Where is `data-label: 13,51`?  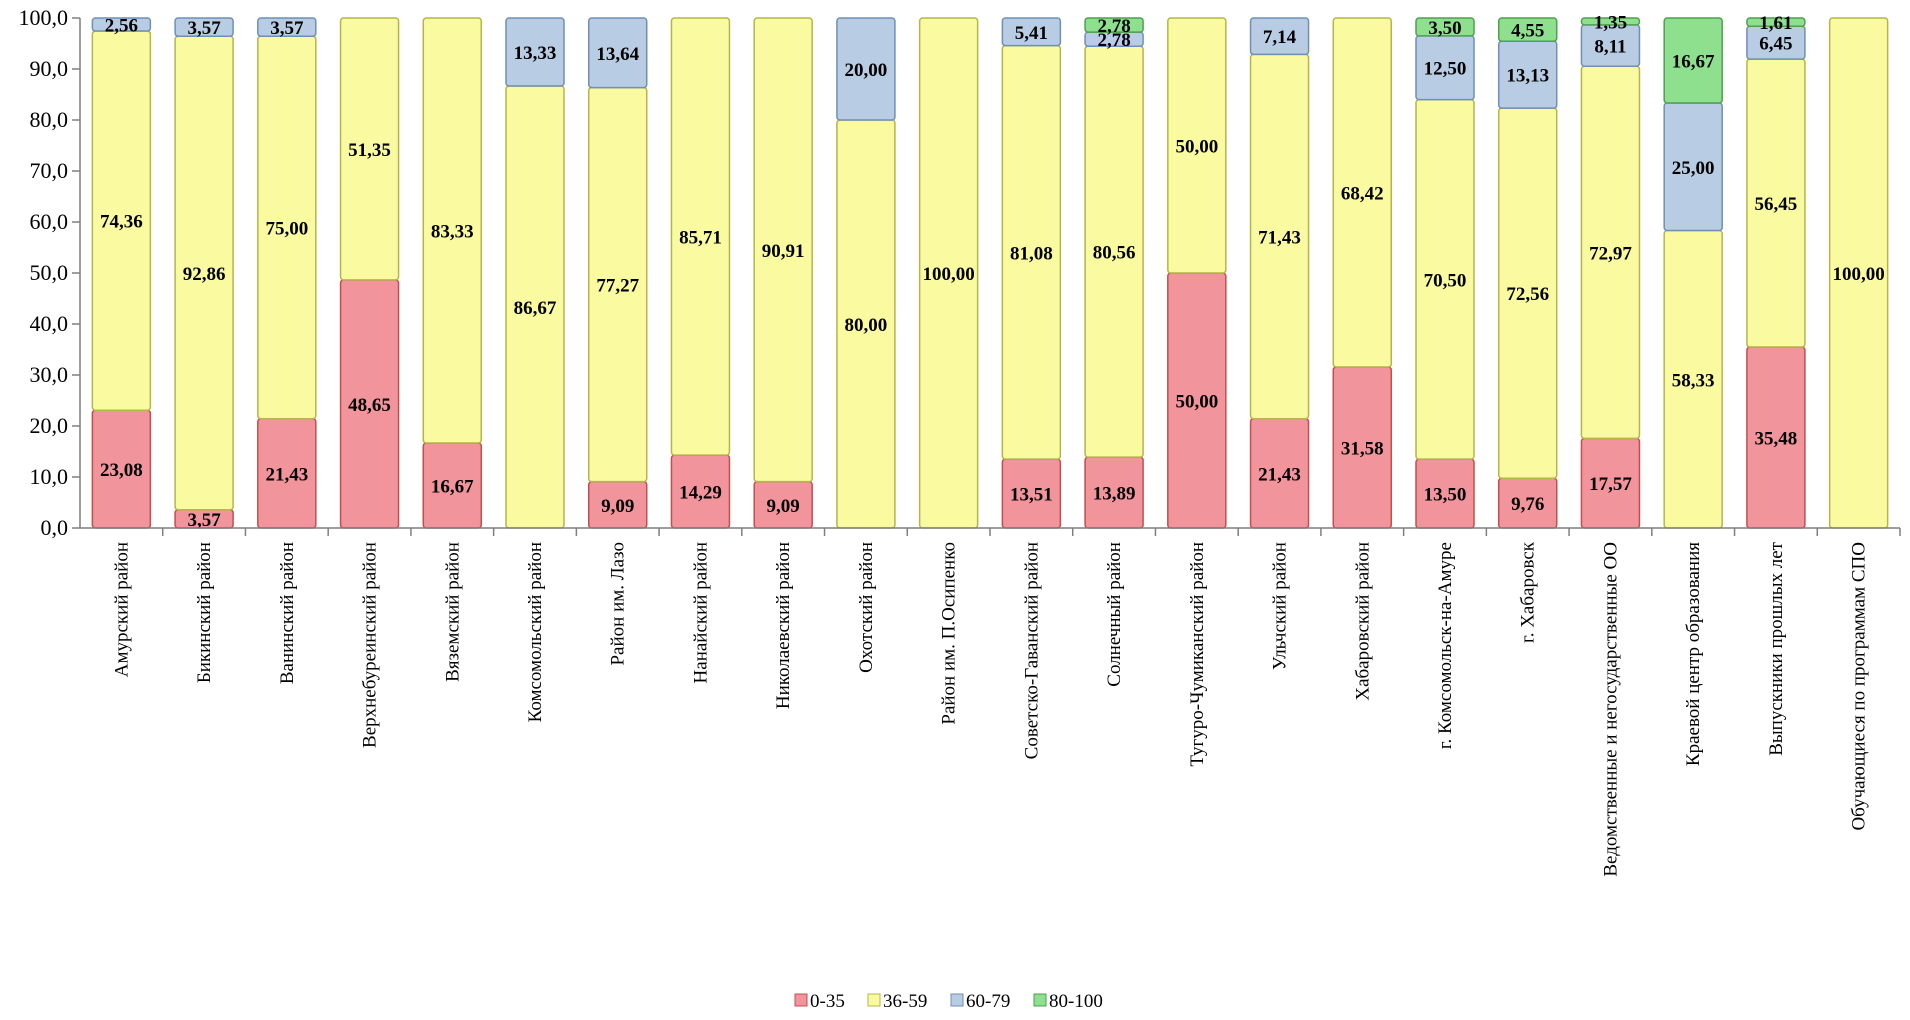 data-label: 13,51 is located at coordinates (1031, 495).